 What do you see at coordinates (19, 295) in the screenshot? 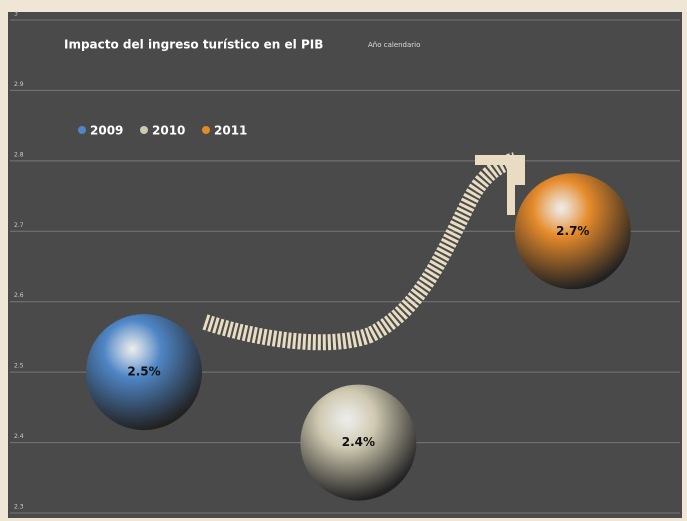
I see `y-tick-label: 2.6` at bounding box center [19, 295].